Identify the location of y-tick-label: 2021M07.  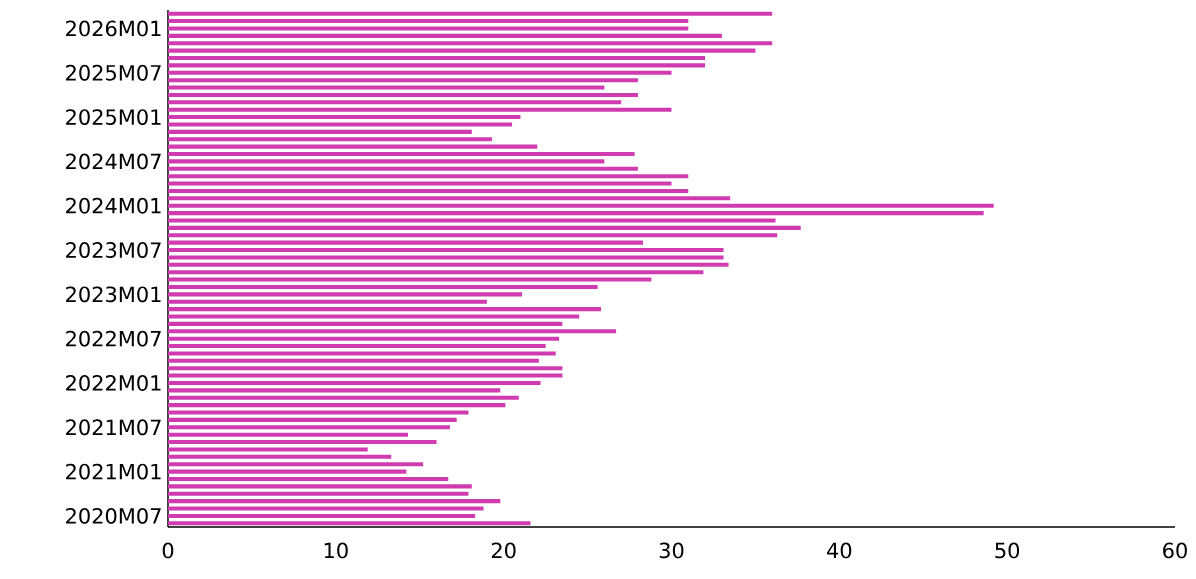
(113, 427).